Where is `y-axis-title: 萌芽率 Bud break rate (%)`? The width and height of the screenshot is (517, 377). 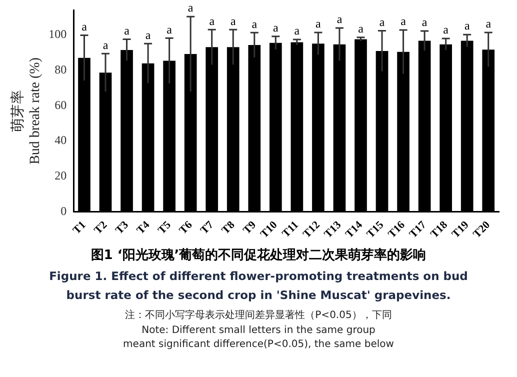
y-axis-title: 萌芽率 Bud break rate (%) is located at coordinates (26, 110).